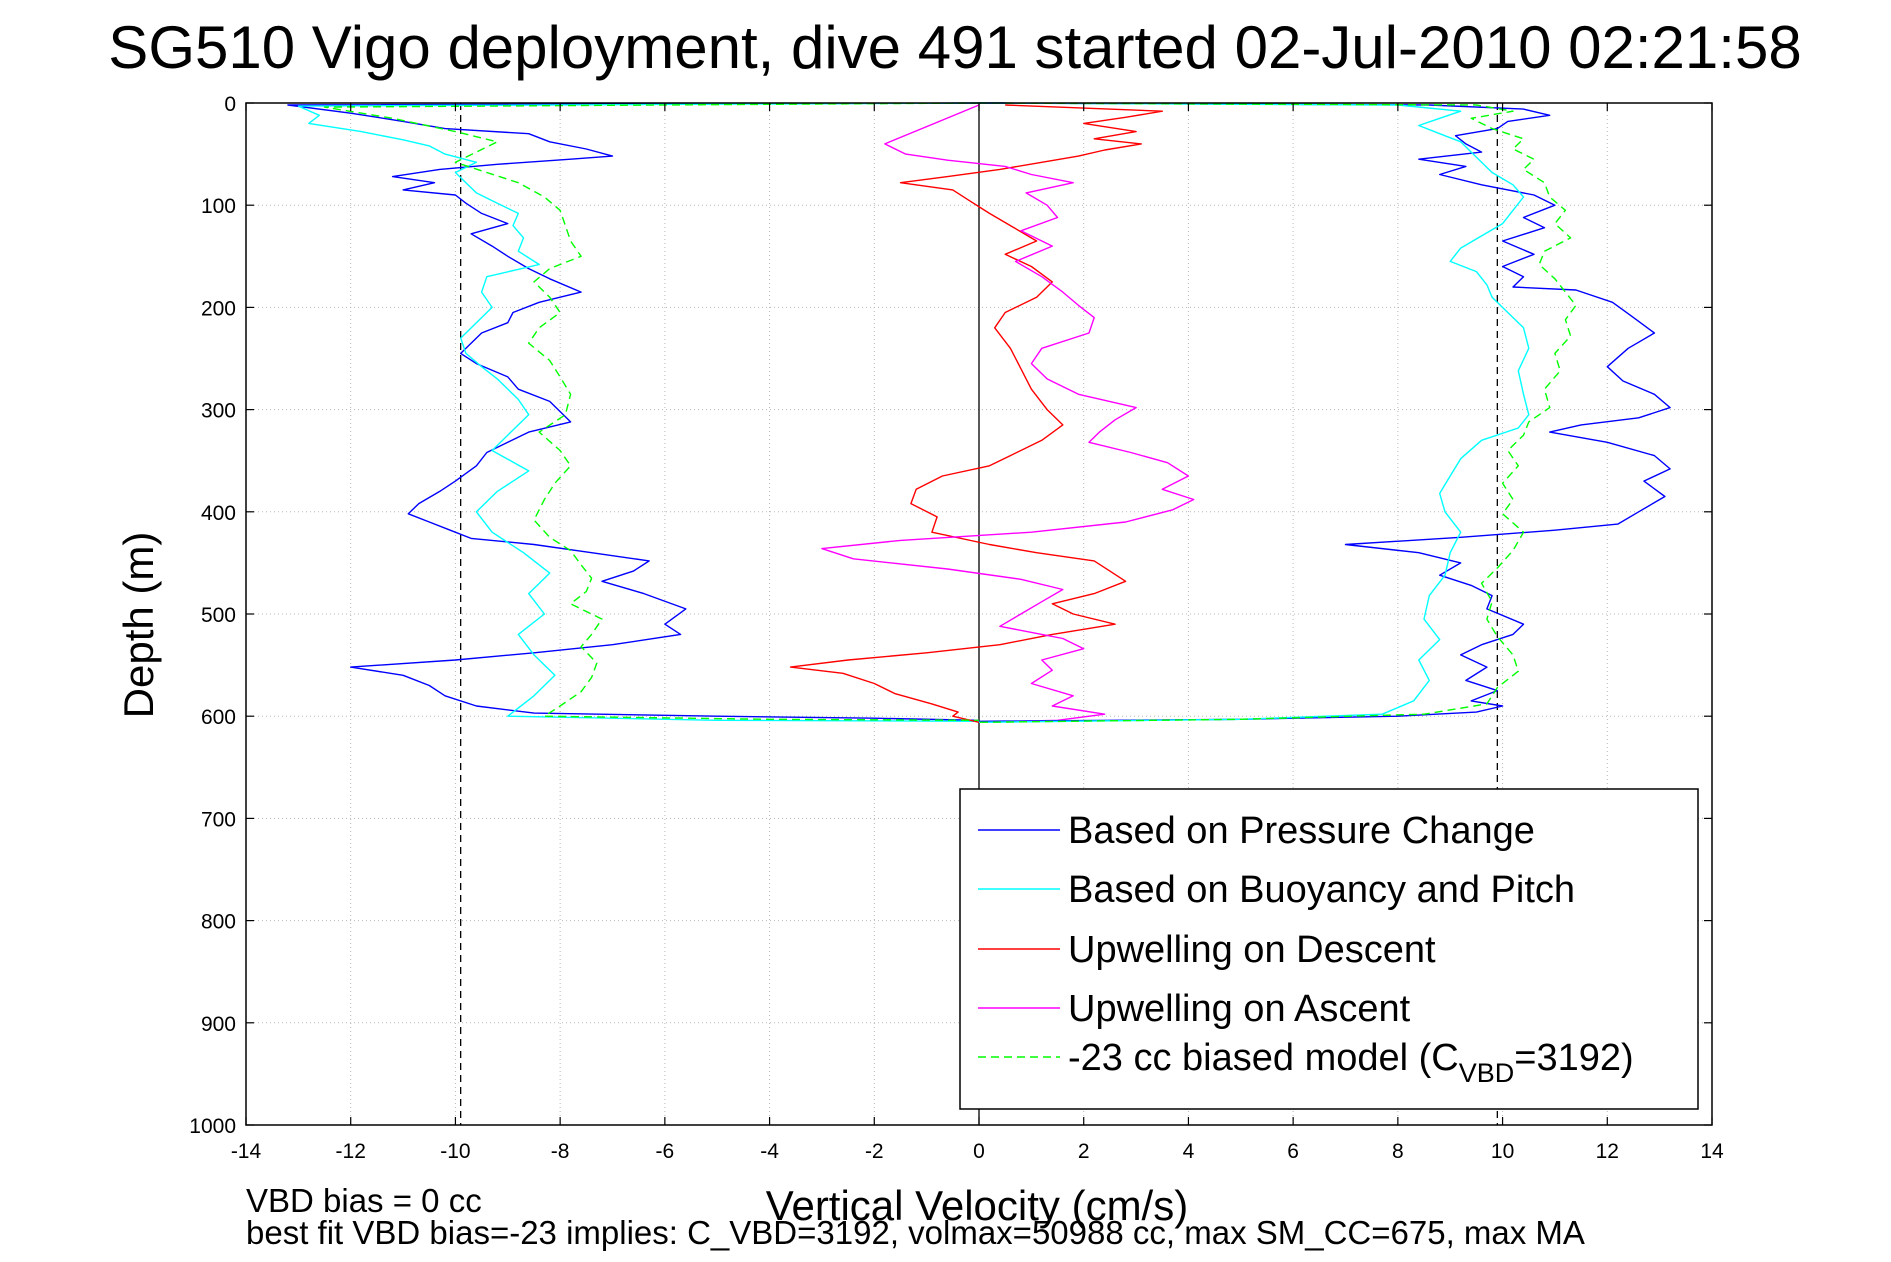 The height and width of the screenshot is (1262, 1891). What do you see at coordinates (977, 1205) in the screenshot?
I see `x-axis-label: Vertical Velocity (cm/s)` at bounding box center [977, 1205].